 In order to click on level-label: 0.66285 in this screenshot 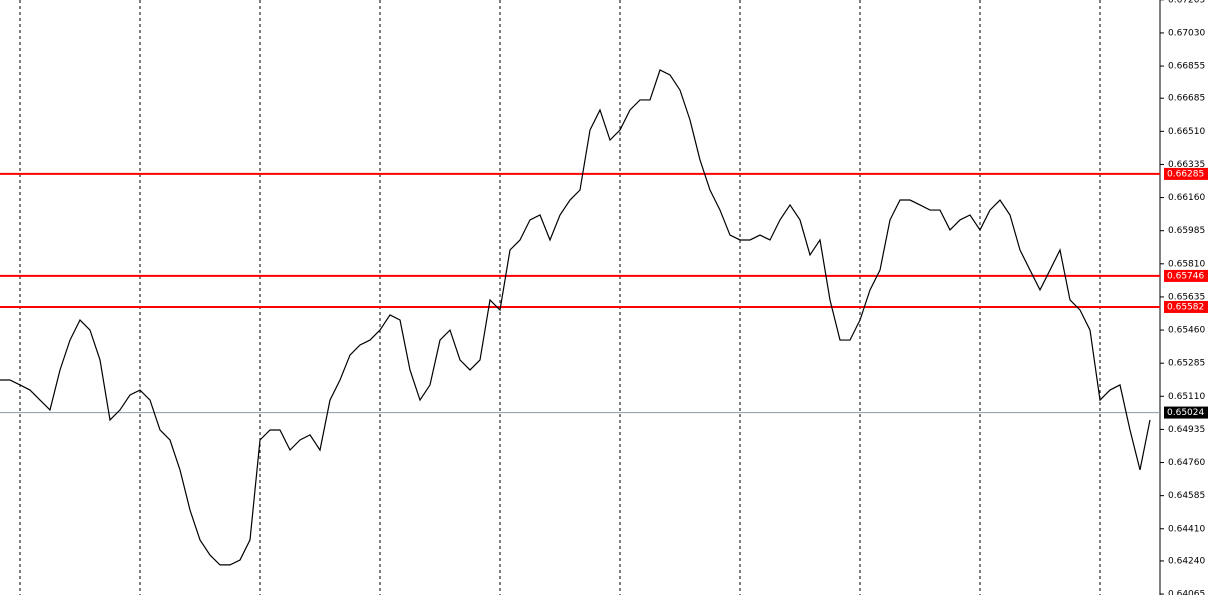, I will do `click(1185, 174)`.